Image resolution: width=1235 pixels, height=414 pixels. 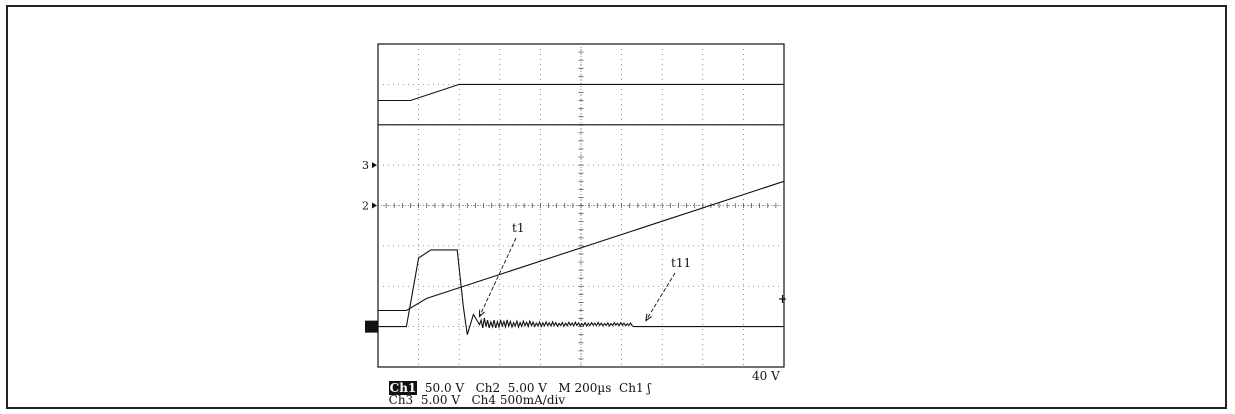 I want to click on ch4-label: Ch4, so click(x=484, y=400).